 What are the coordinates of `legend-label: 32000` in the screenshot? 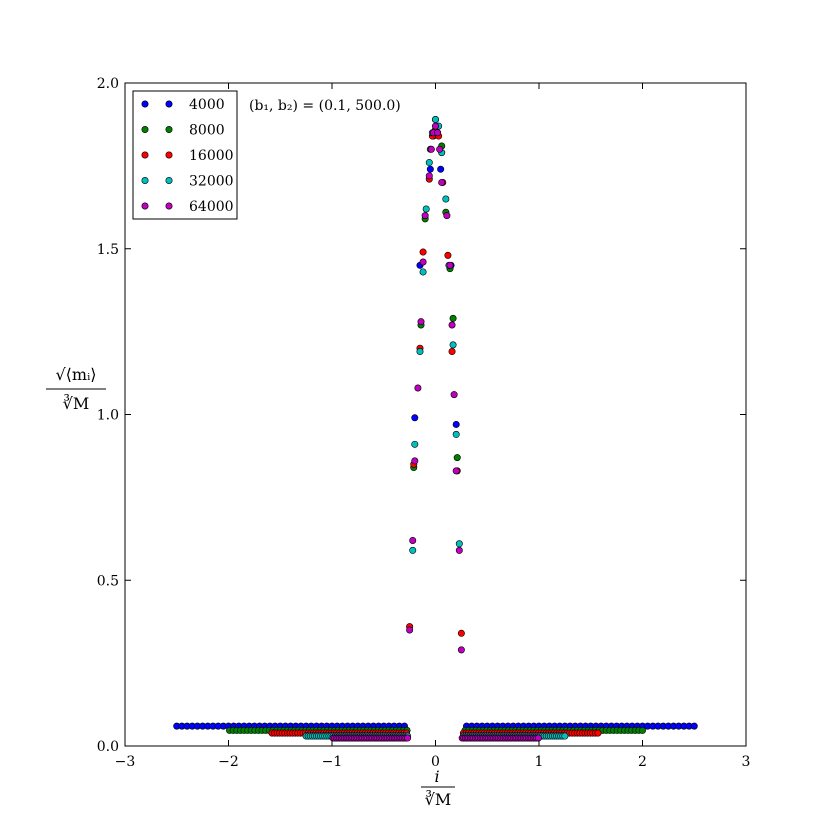 It's located at (211, 182).